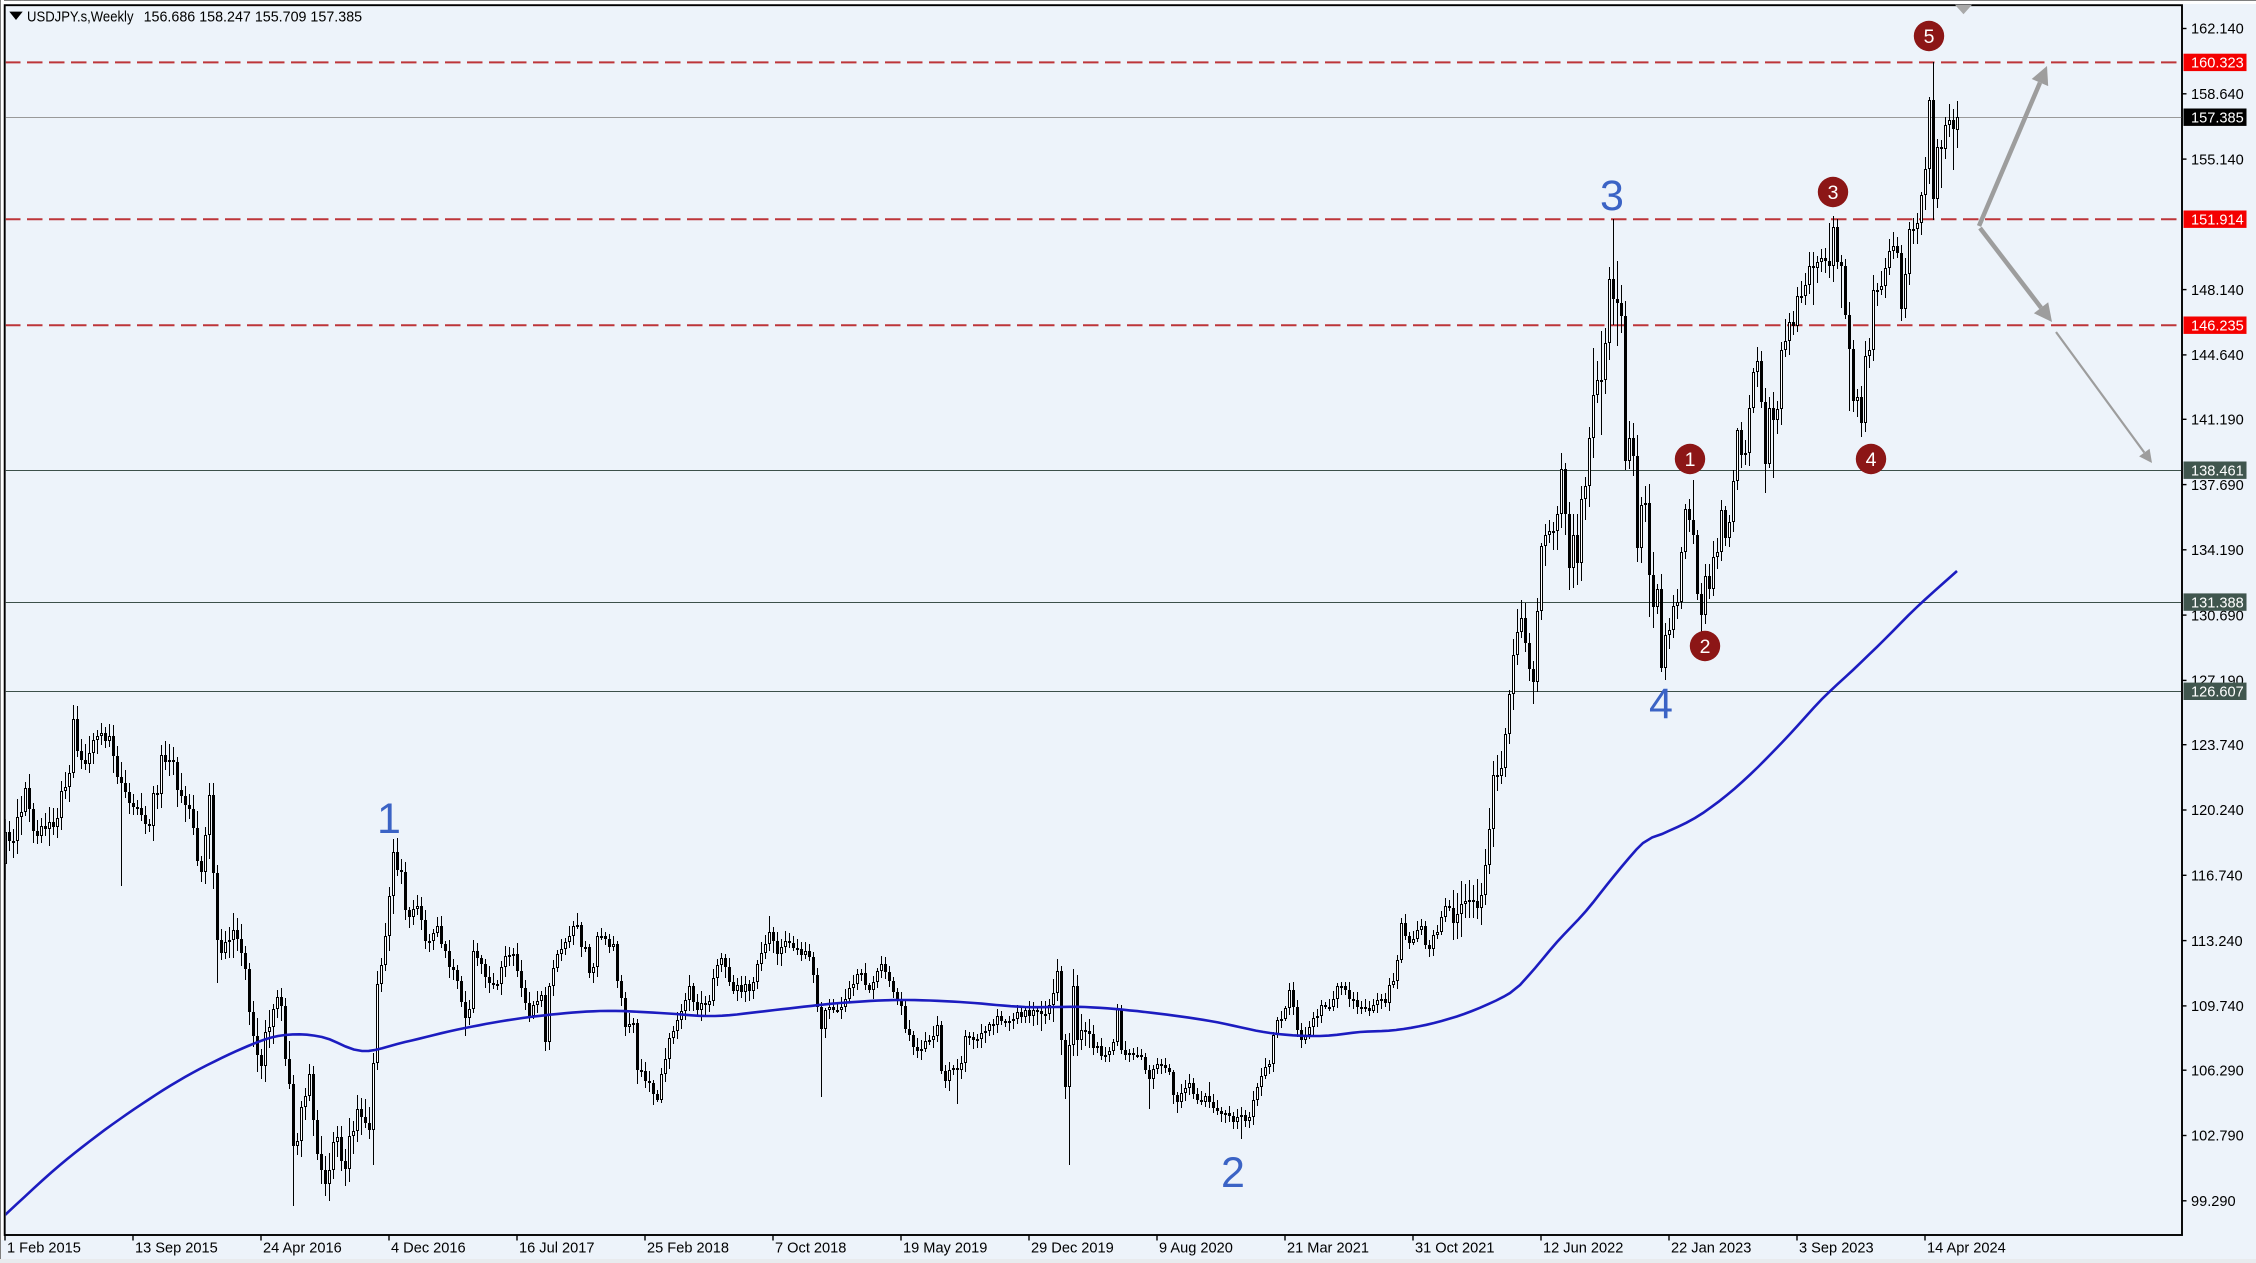  Describe the element at coordinates (1328, 1249) in the screenshot. I see `svg-text: 21 Mar 2021` at that location.